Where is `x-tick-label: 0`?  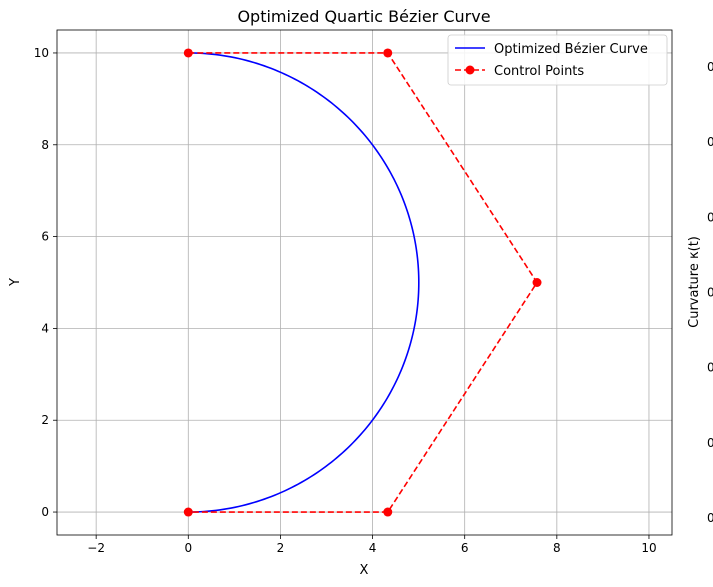 x-tick-label: 0 is located at coordinates (188, 548).